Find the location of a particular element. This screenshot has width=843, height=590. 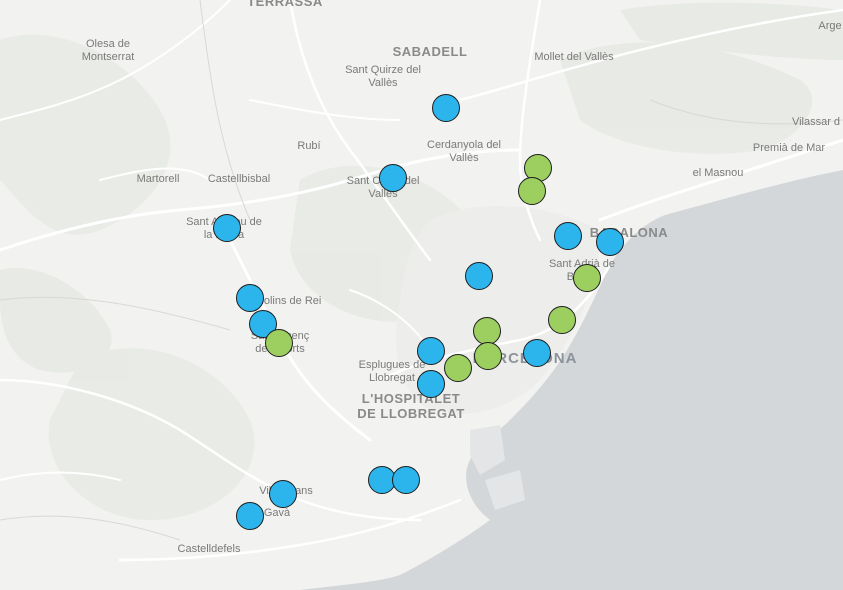

town-label-premia: Premià de Mar is located at coordinates (789, 148).